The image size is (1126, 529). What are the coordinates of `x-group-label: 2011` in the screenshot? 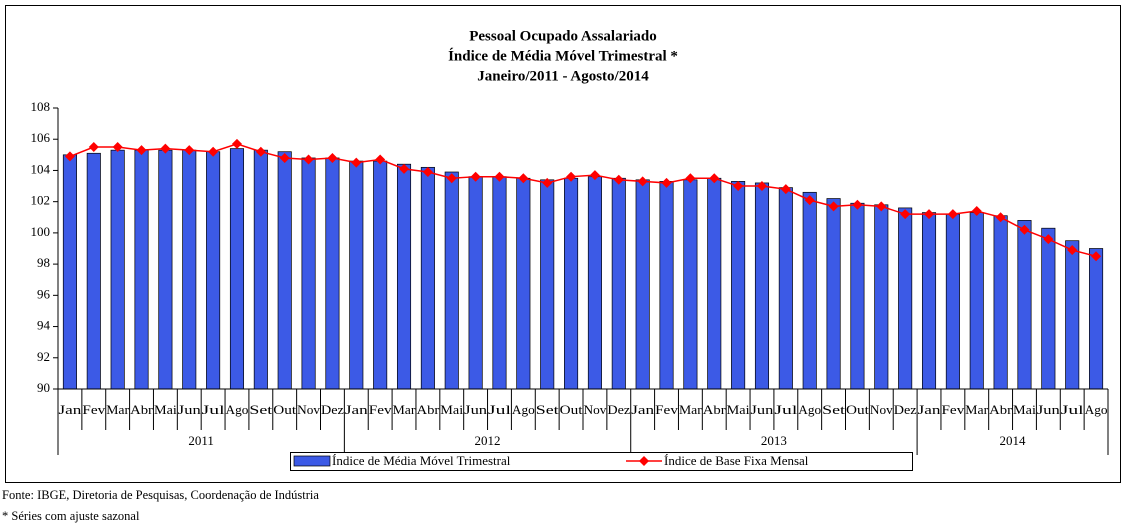 It's located at (201, 440).